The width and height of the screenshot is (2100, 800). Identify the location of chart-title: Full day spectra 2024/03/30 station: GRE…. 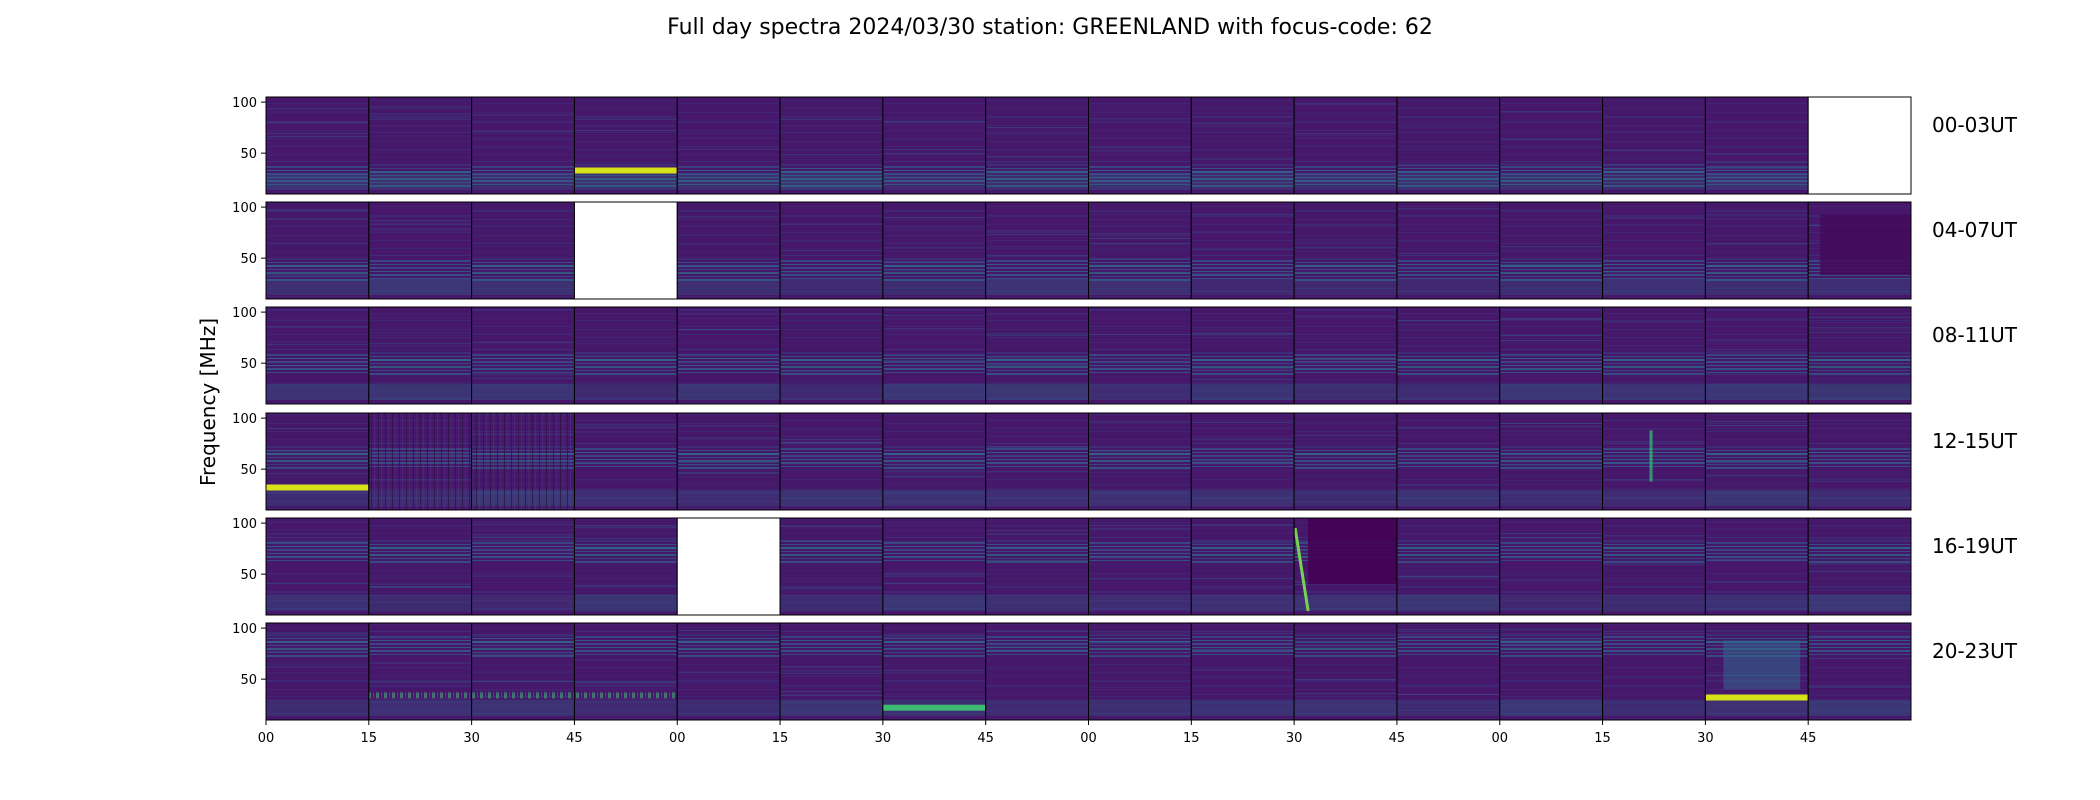
(1050, 27).